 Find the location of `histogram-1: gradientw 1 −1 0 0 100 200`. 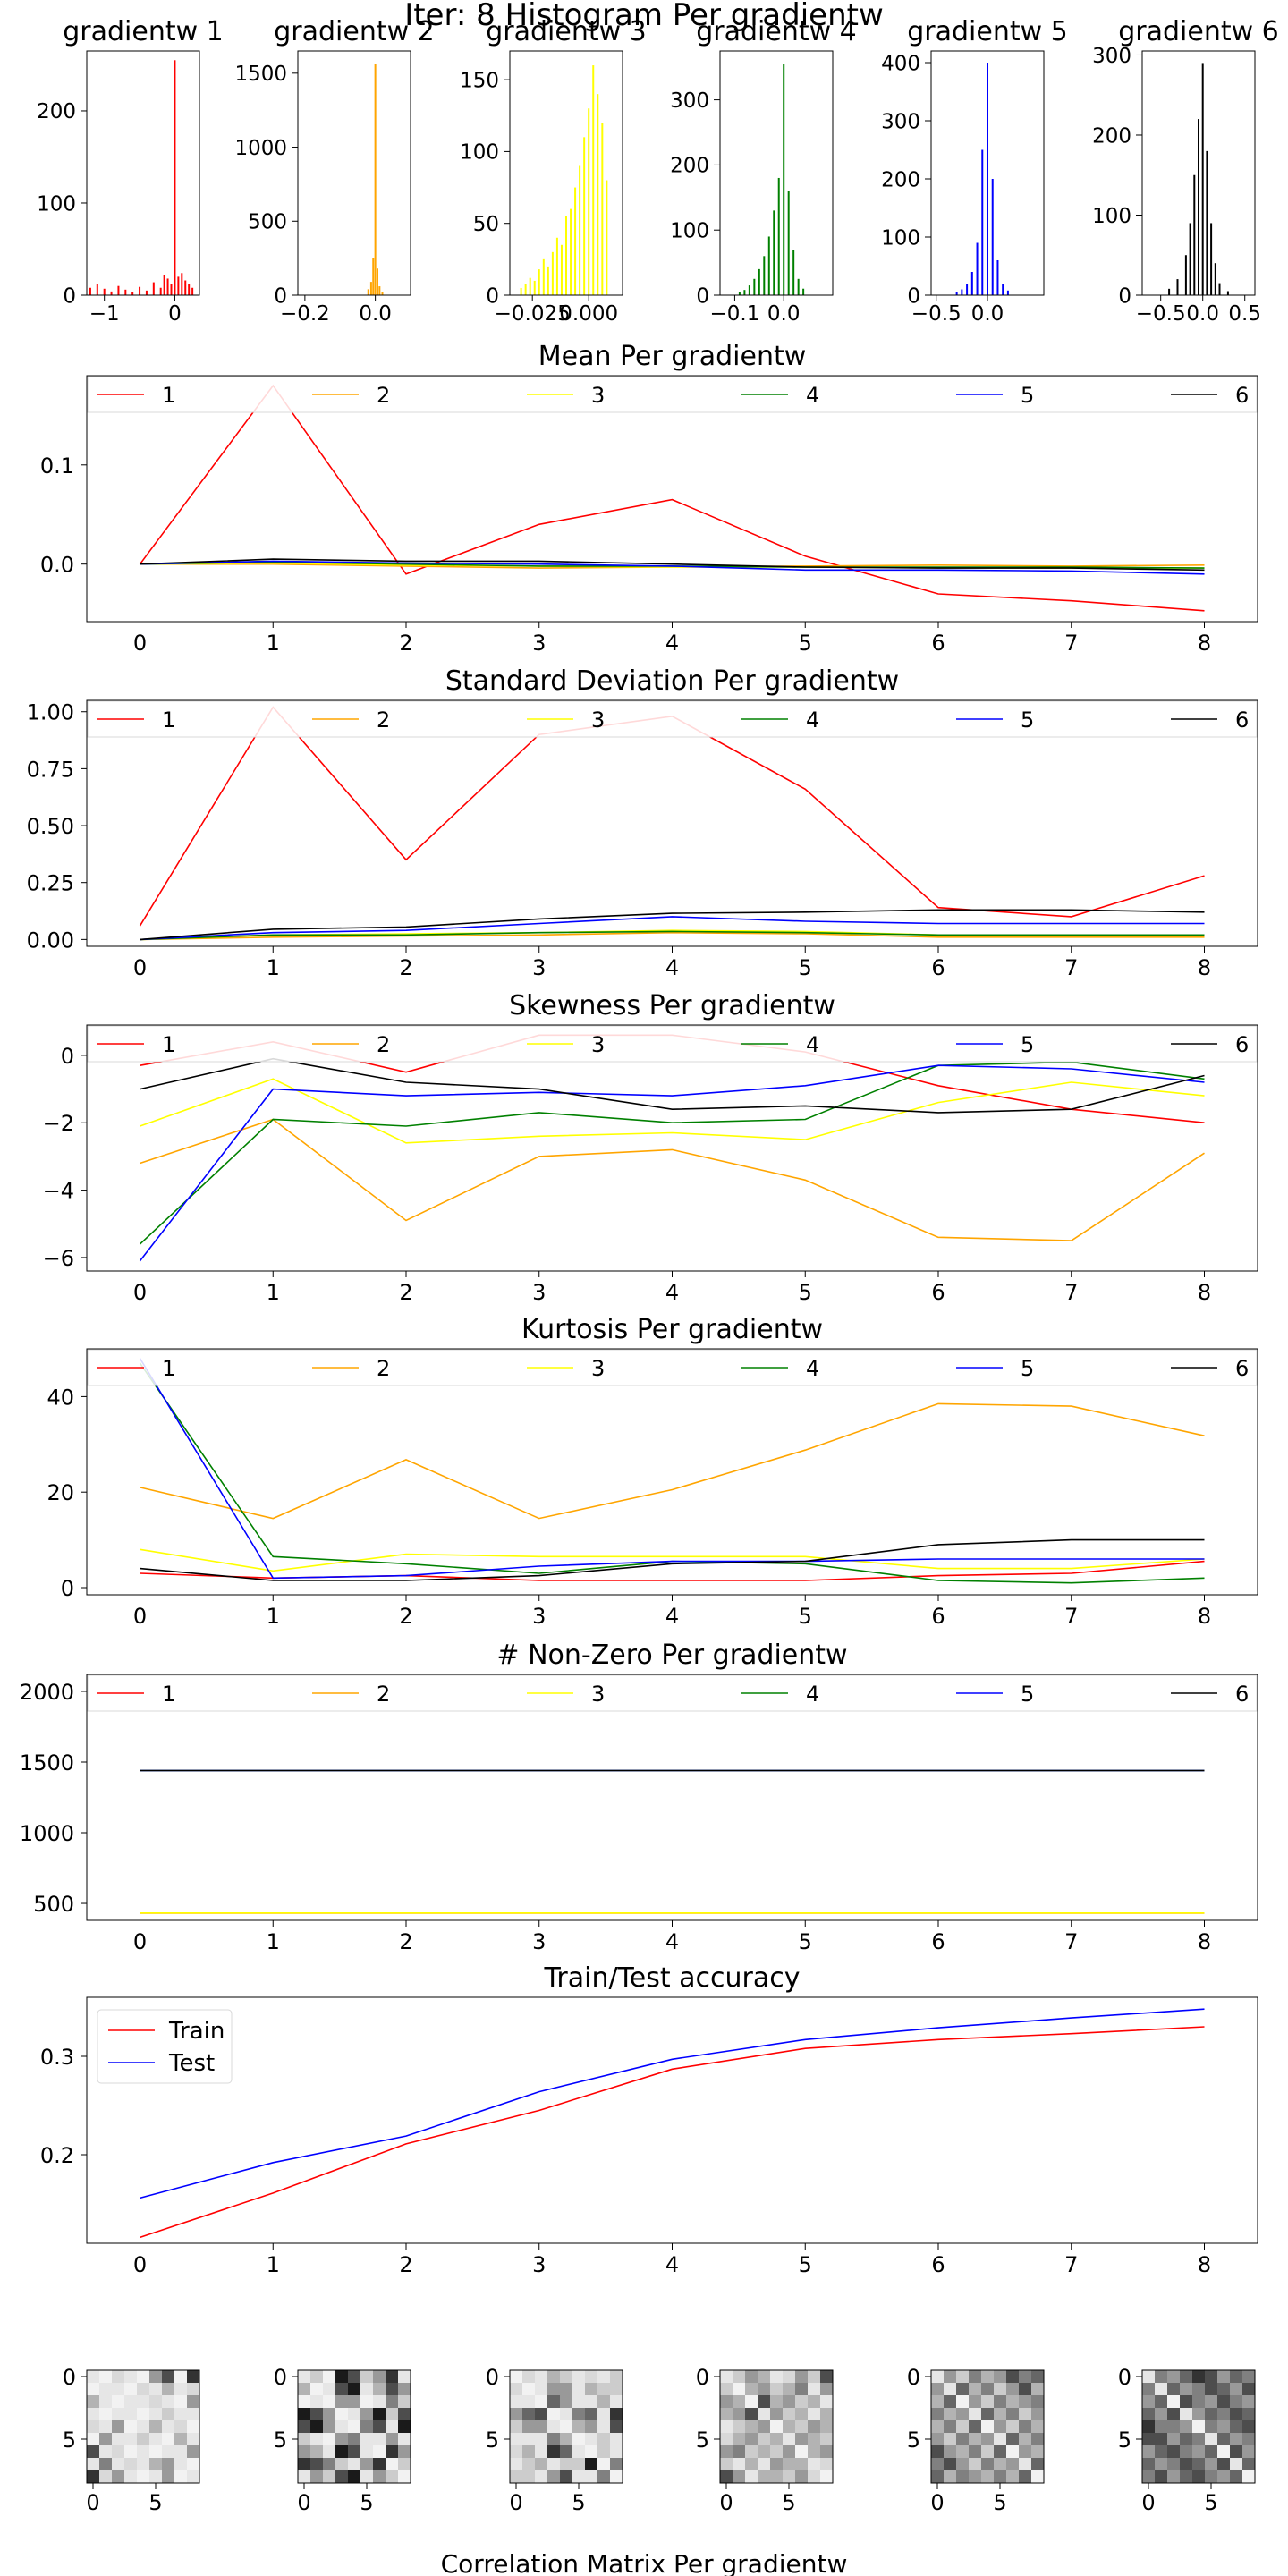

histogram-1: gradientw 1 −1 0 0 100 200 is located at coordinates (130, 171).